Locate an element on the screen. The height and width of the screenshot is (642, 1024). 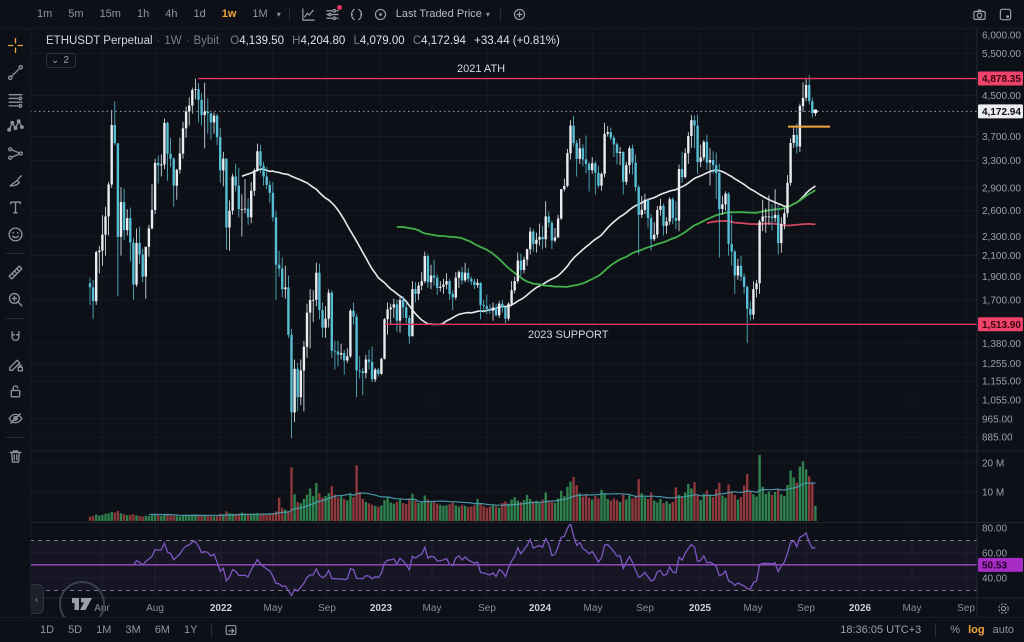
calendar-goto-icon is located at coordinates (231, 630).